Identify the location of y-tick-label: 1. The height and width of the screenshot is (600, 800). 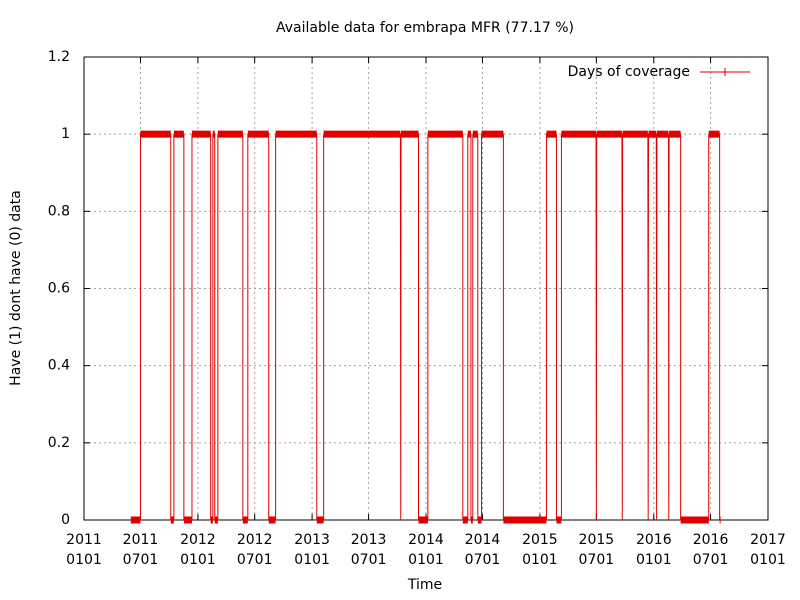
(65, 134).